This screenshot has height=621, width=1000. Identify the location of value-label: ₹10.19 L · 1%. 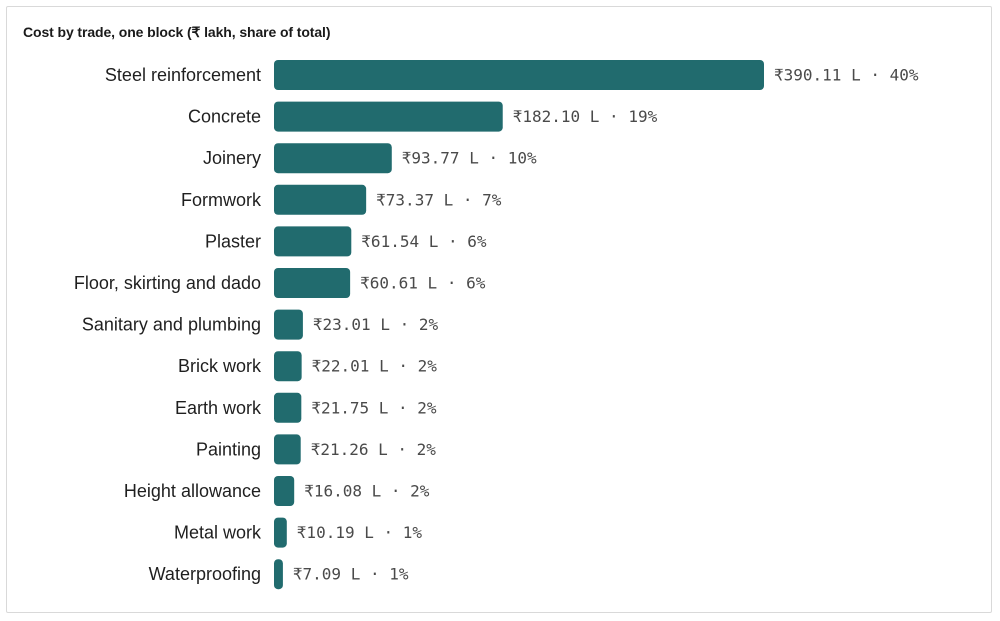
(360, 532).